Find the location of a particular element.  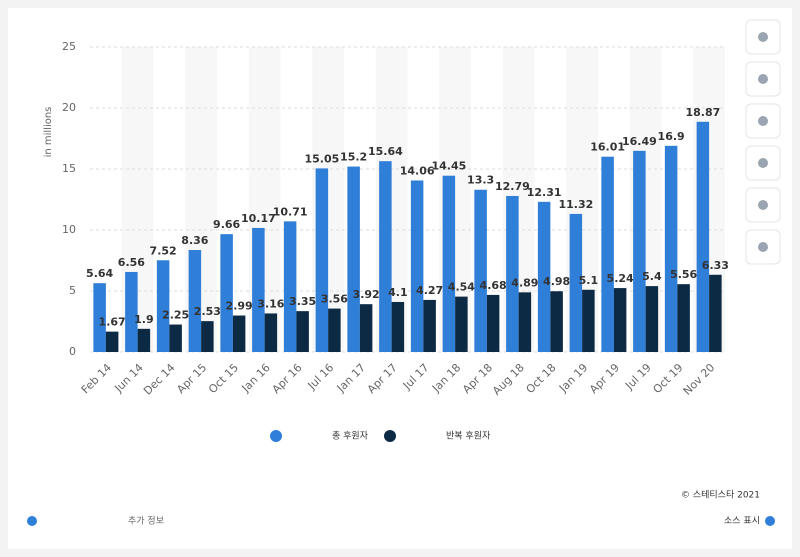

value-label: 15.2 is located at coordinates (353, 157).